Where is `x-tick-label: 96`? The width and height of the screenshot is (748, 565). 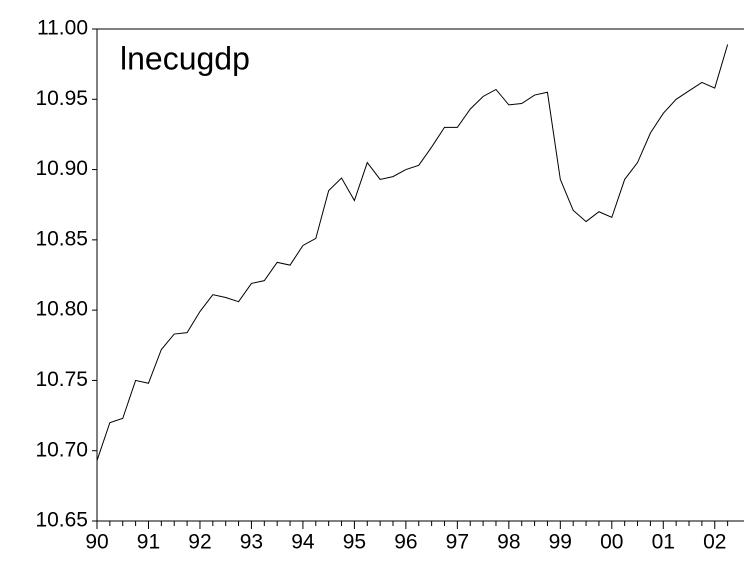 x-tick-label: 96 is located at coordinates (405, 542).